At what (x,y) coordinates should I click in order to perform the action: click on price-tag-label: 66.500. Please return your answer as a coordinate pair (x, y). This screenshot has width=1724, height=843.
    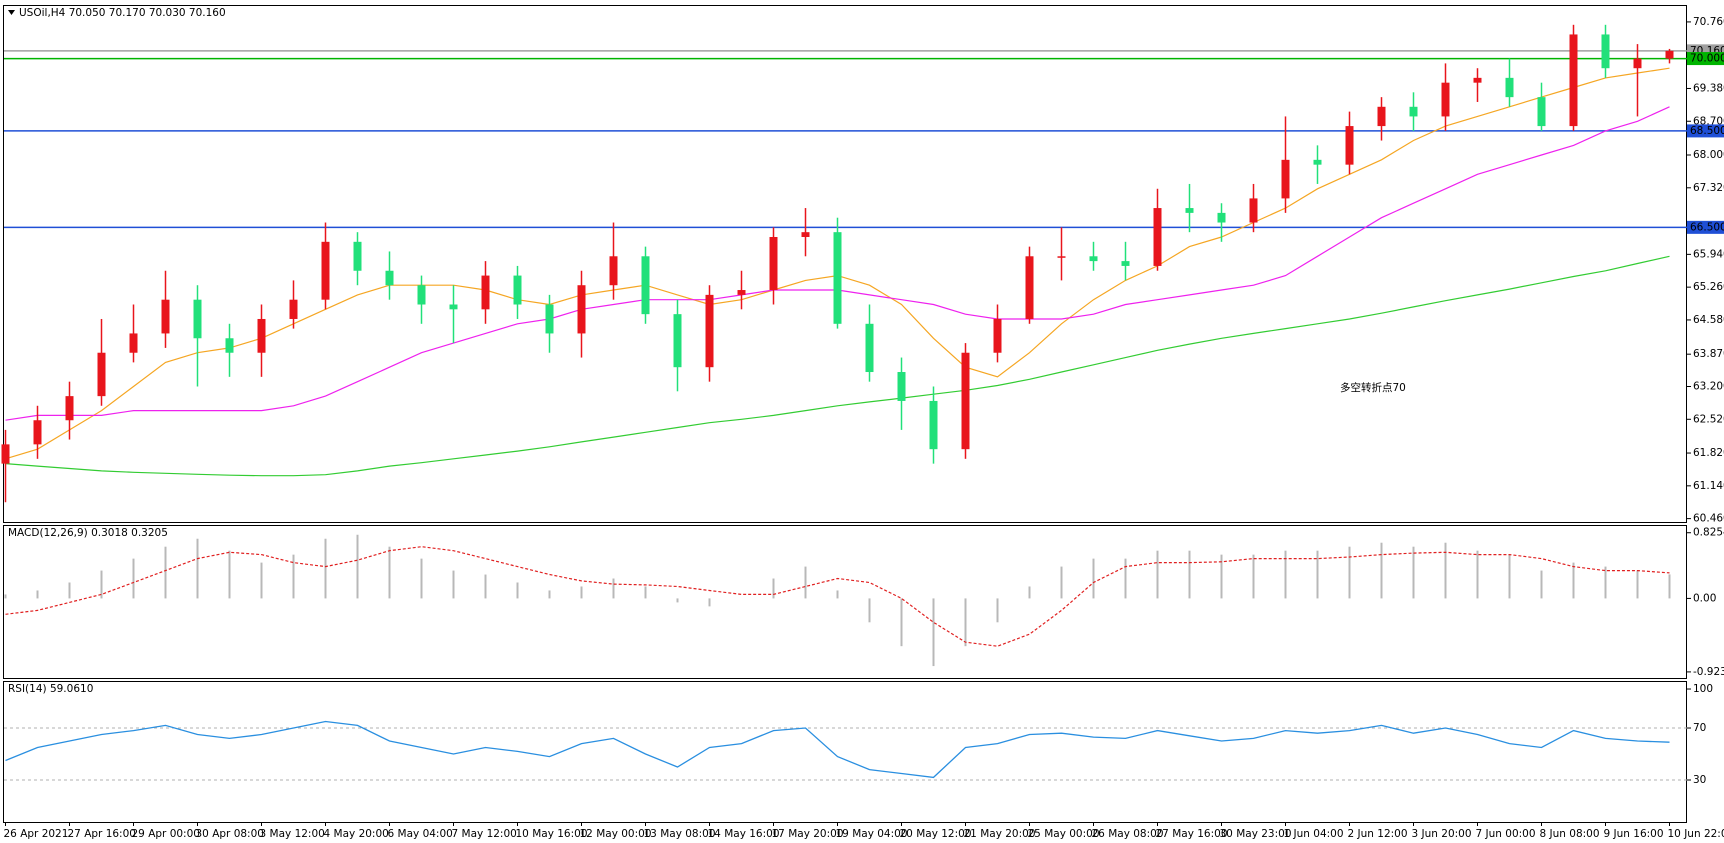
    Looking at the image, I should click on (1707, 227).